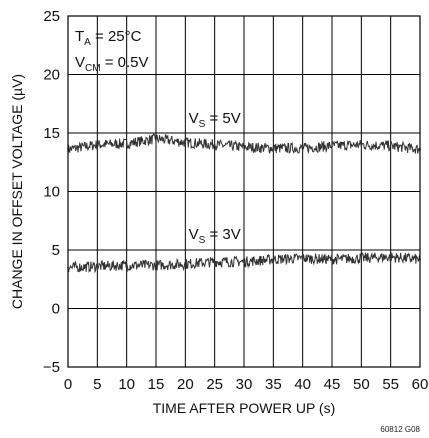 This screenshot has width=429, height=438. I want to click on y-tick-label: 10, so click(51, 192).